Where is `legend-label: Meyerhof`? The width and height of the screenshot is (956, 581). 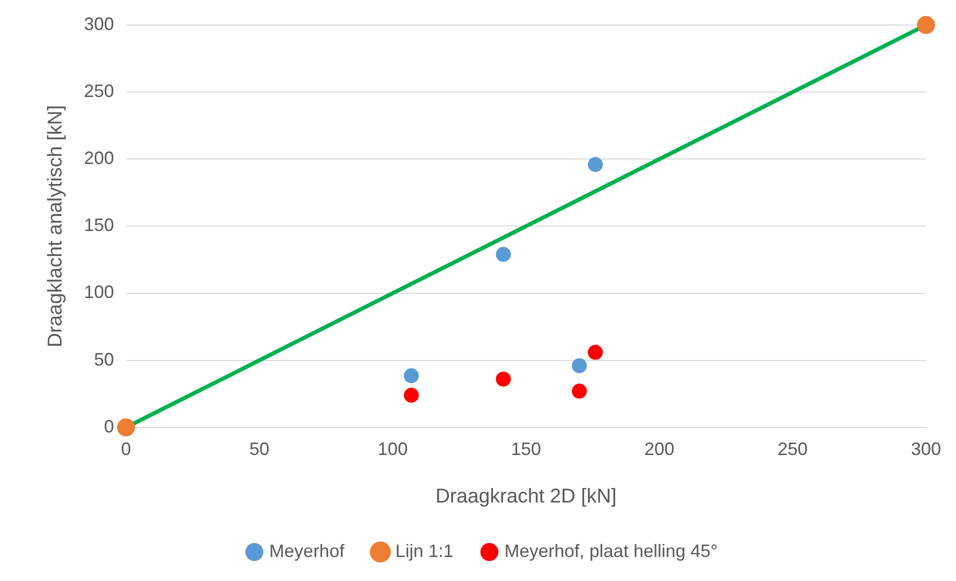 legend-label: Meyerhof is located at coordinates (307, 550).